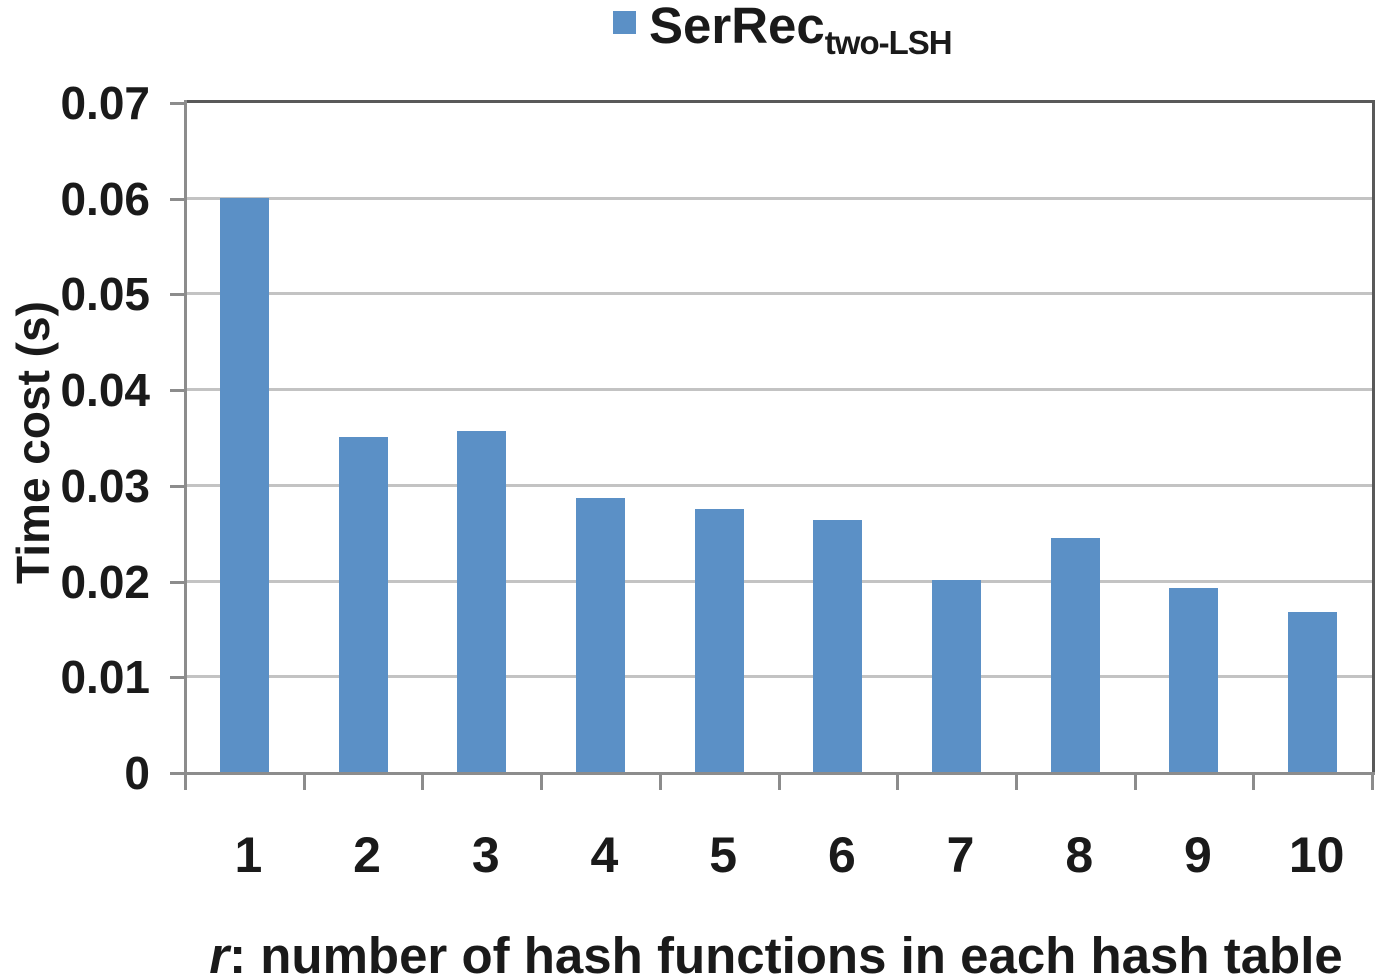  What do you see at coordinates (137, 773) in the screenshot?
I see `y-tick-label: 0` at bounding box center [137, 773].